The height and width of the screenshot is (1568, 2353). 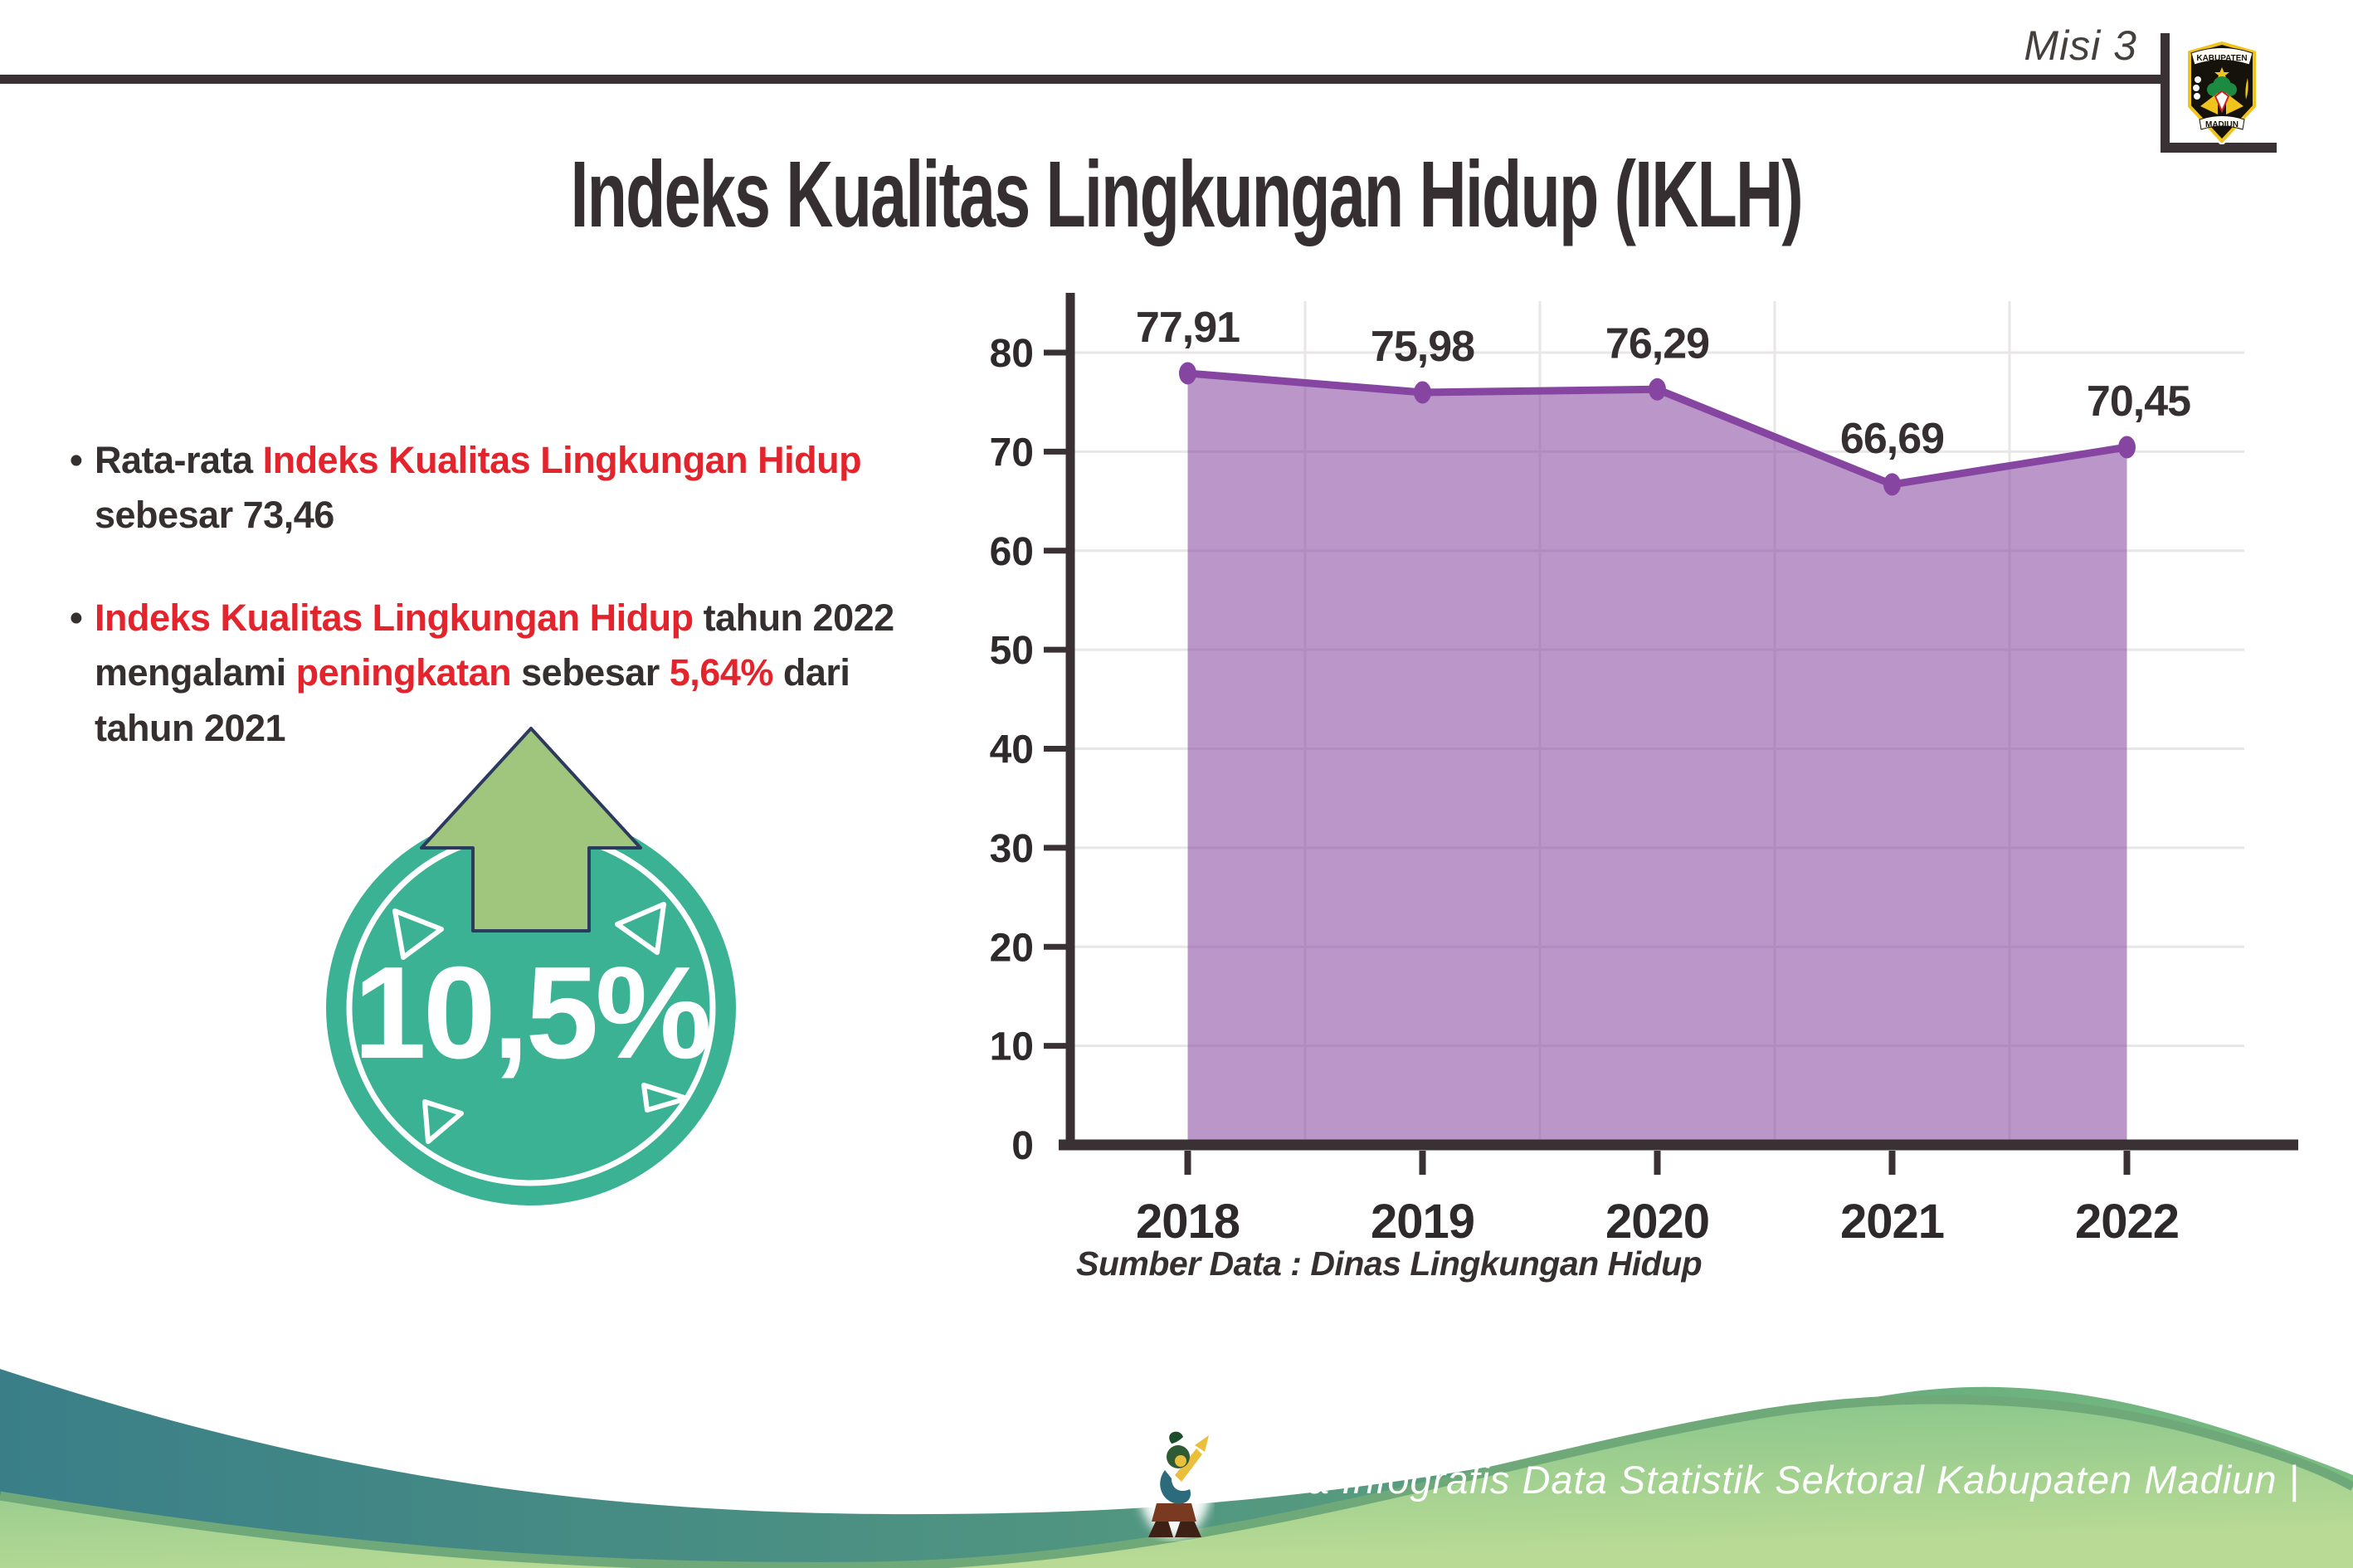 What do you see at coordinates (721, 672) in the screenshot?
I see `bullet-text-segment-highlight: 5,64%` at bounding box center [721, 672].